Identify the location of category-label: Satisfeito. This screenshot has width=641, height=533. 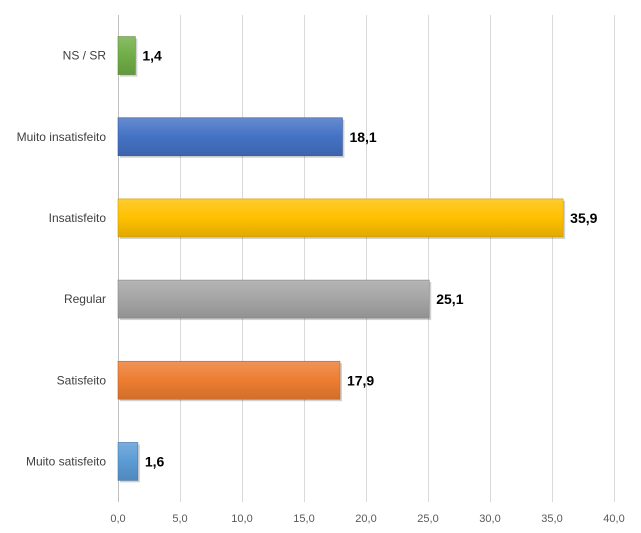
(82, 380).